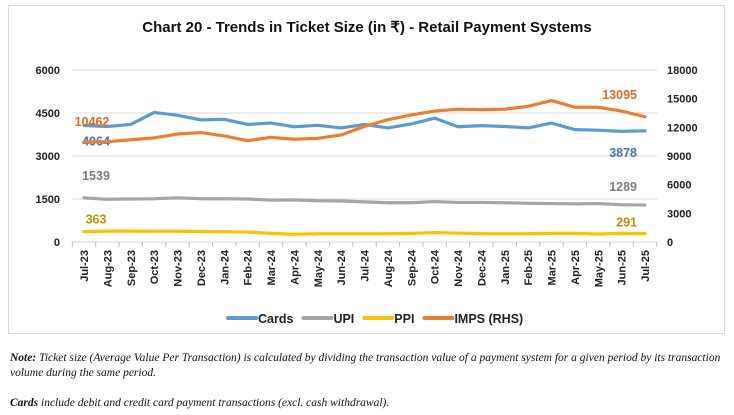 This screenshot has width=734, height=415. Describe the element at coordinates (225, 267) in the screenshot. I see `x-tick-label: Jan-24` at that location.